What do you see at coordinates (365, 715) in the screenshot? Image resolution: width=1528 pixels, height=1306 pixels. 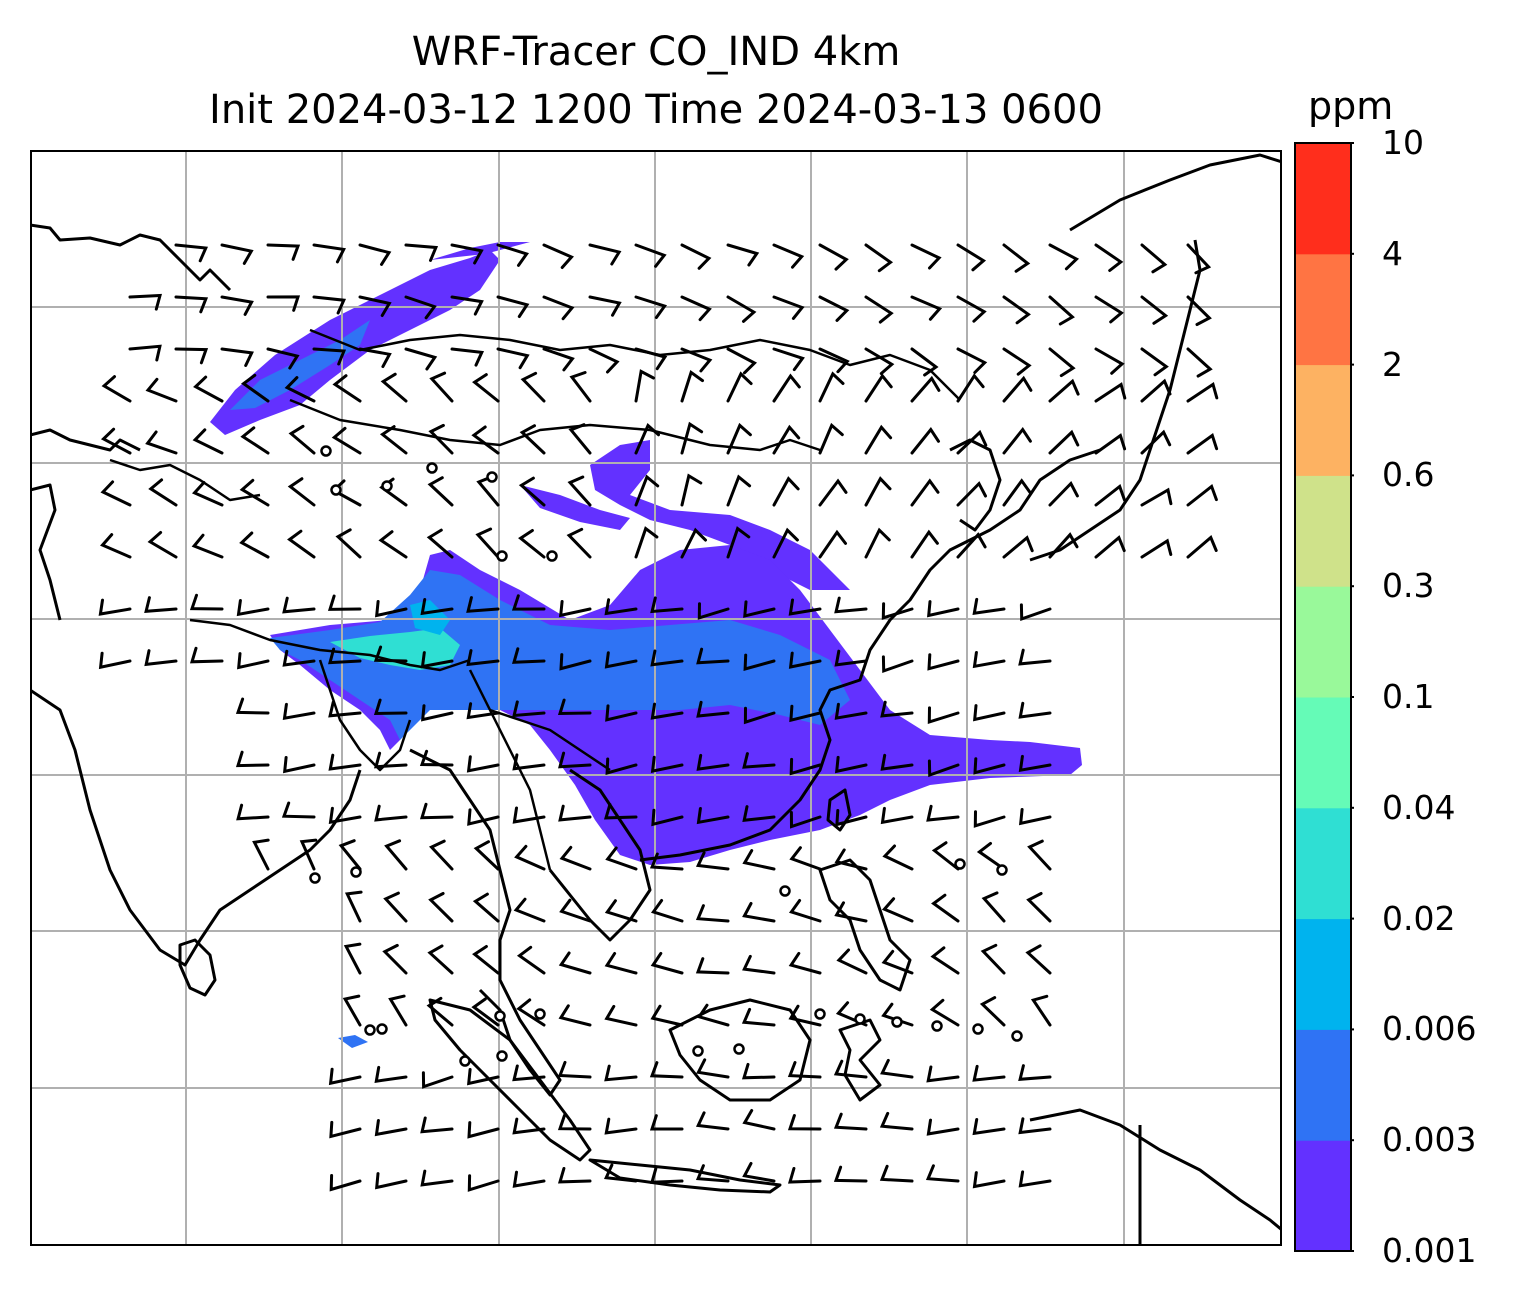 I see `border-myanmar` at bounding box center [365, 715].